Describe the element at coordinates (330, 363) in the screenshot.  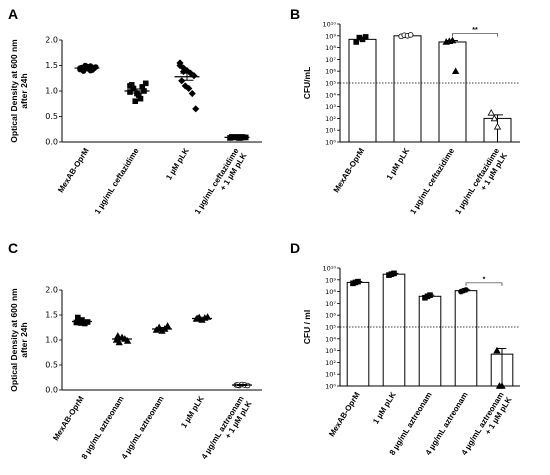
I see `y-tick-label: 10²` at that location.